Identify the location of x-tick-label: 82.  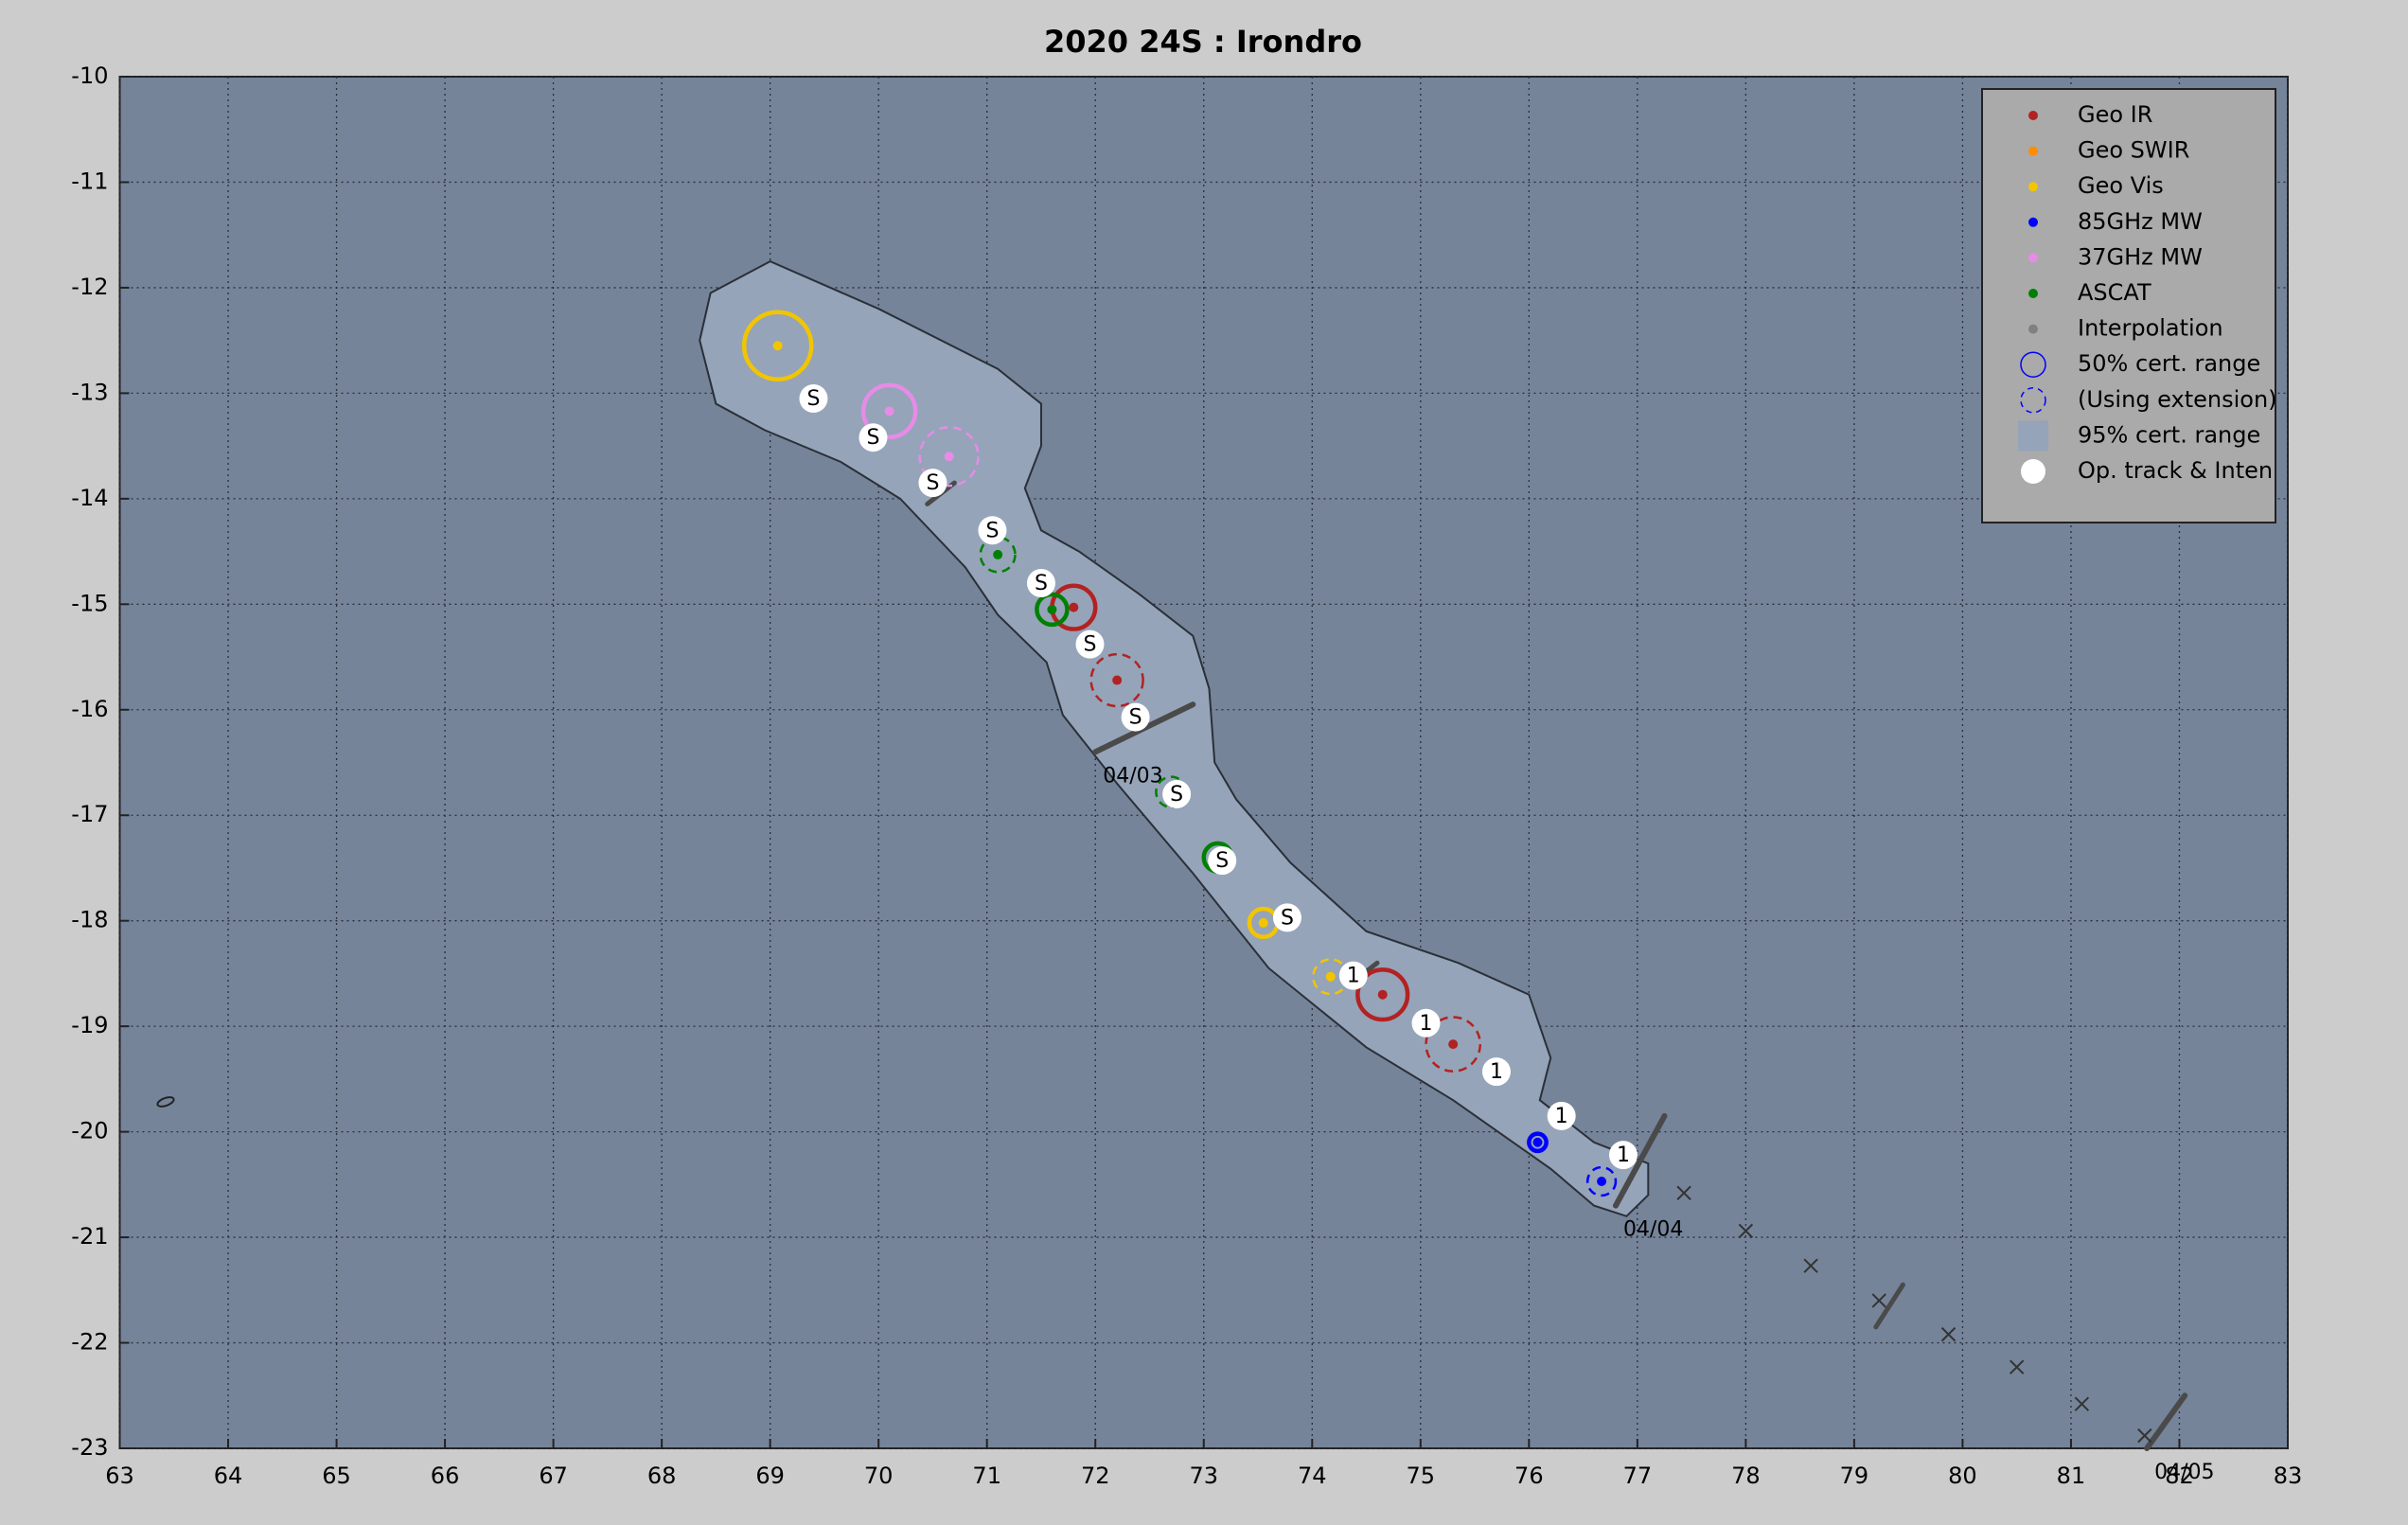
(2179, 1476).